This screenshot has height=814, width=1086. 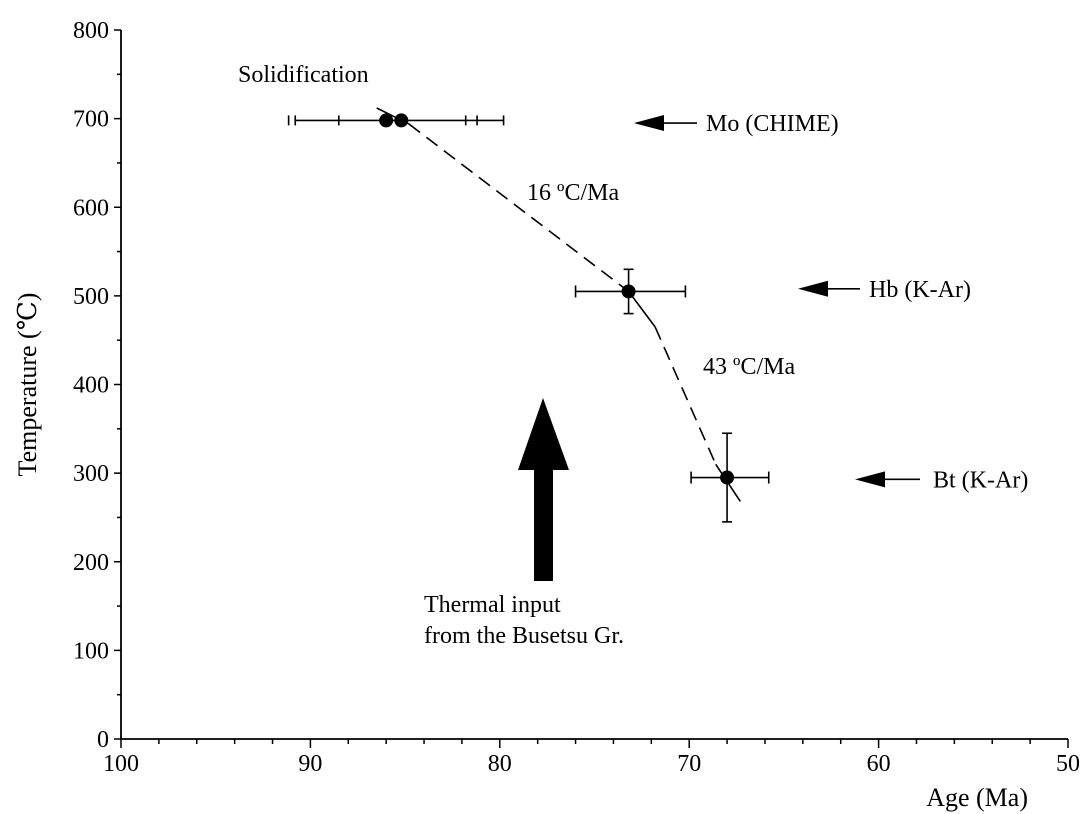 What do you see at coordinates (121, 764) in the screenshot?
I see `x-tick-label: 100` at bounding box center [121, 764].